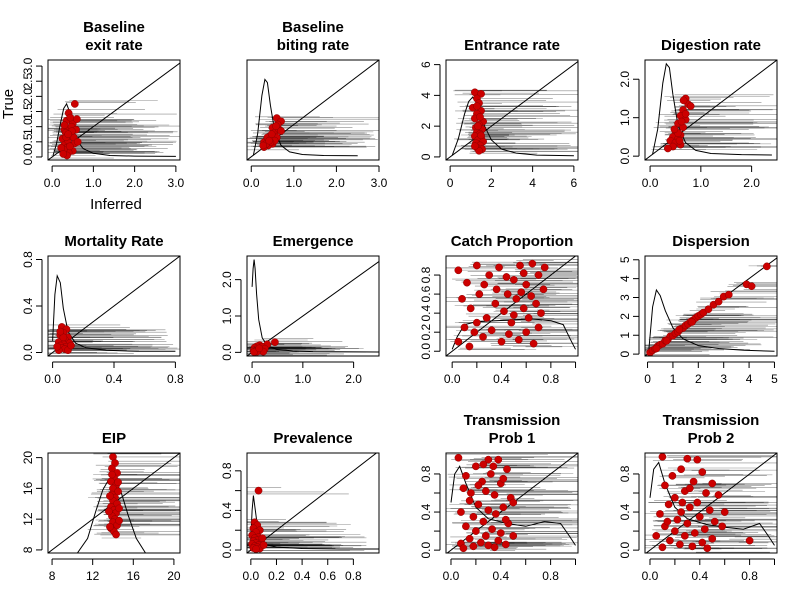  What do you see at coordinates (723, 379) in the screenshot?
I see `x-tick-label: 3` at bounding box center [723, 379].